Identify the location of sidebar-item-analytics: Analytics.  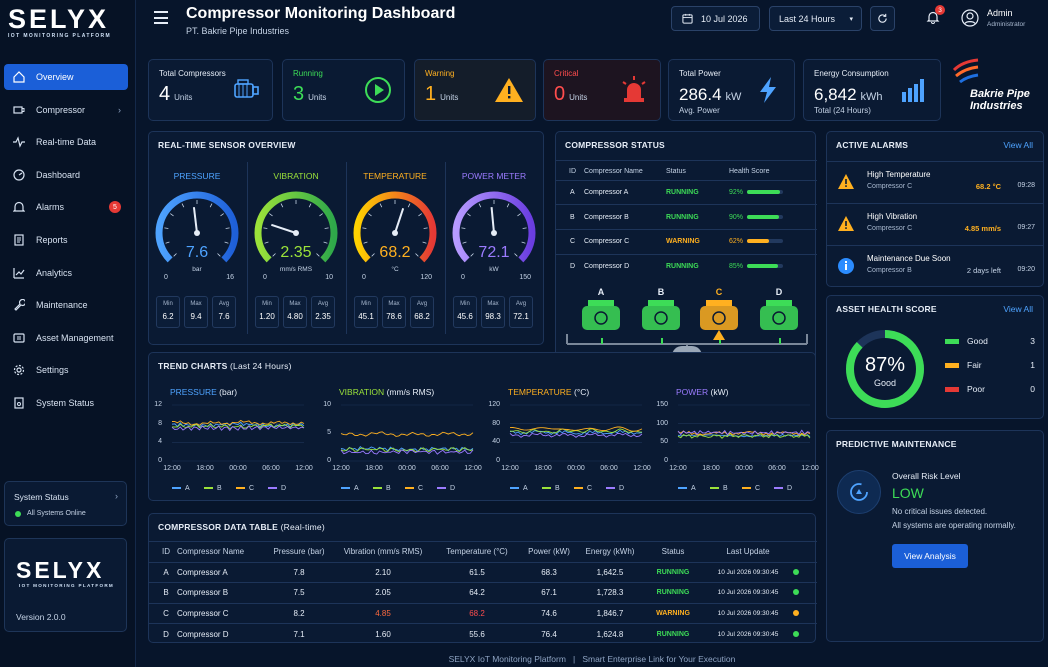
(66, 273).